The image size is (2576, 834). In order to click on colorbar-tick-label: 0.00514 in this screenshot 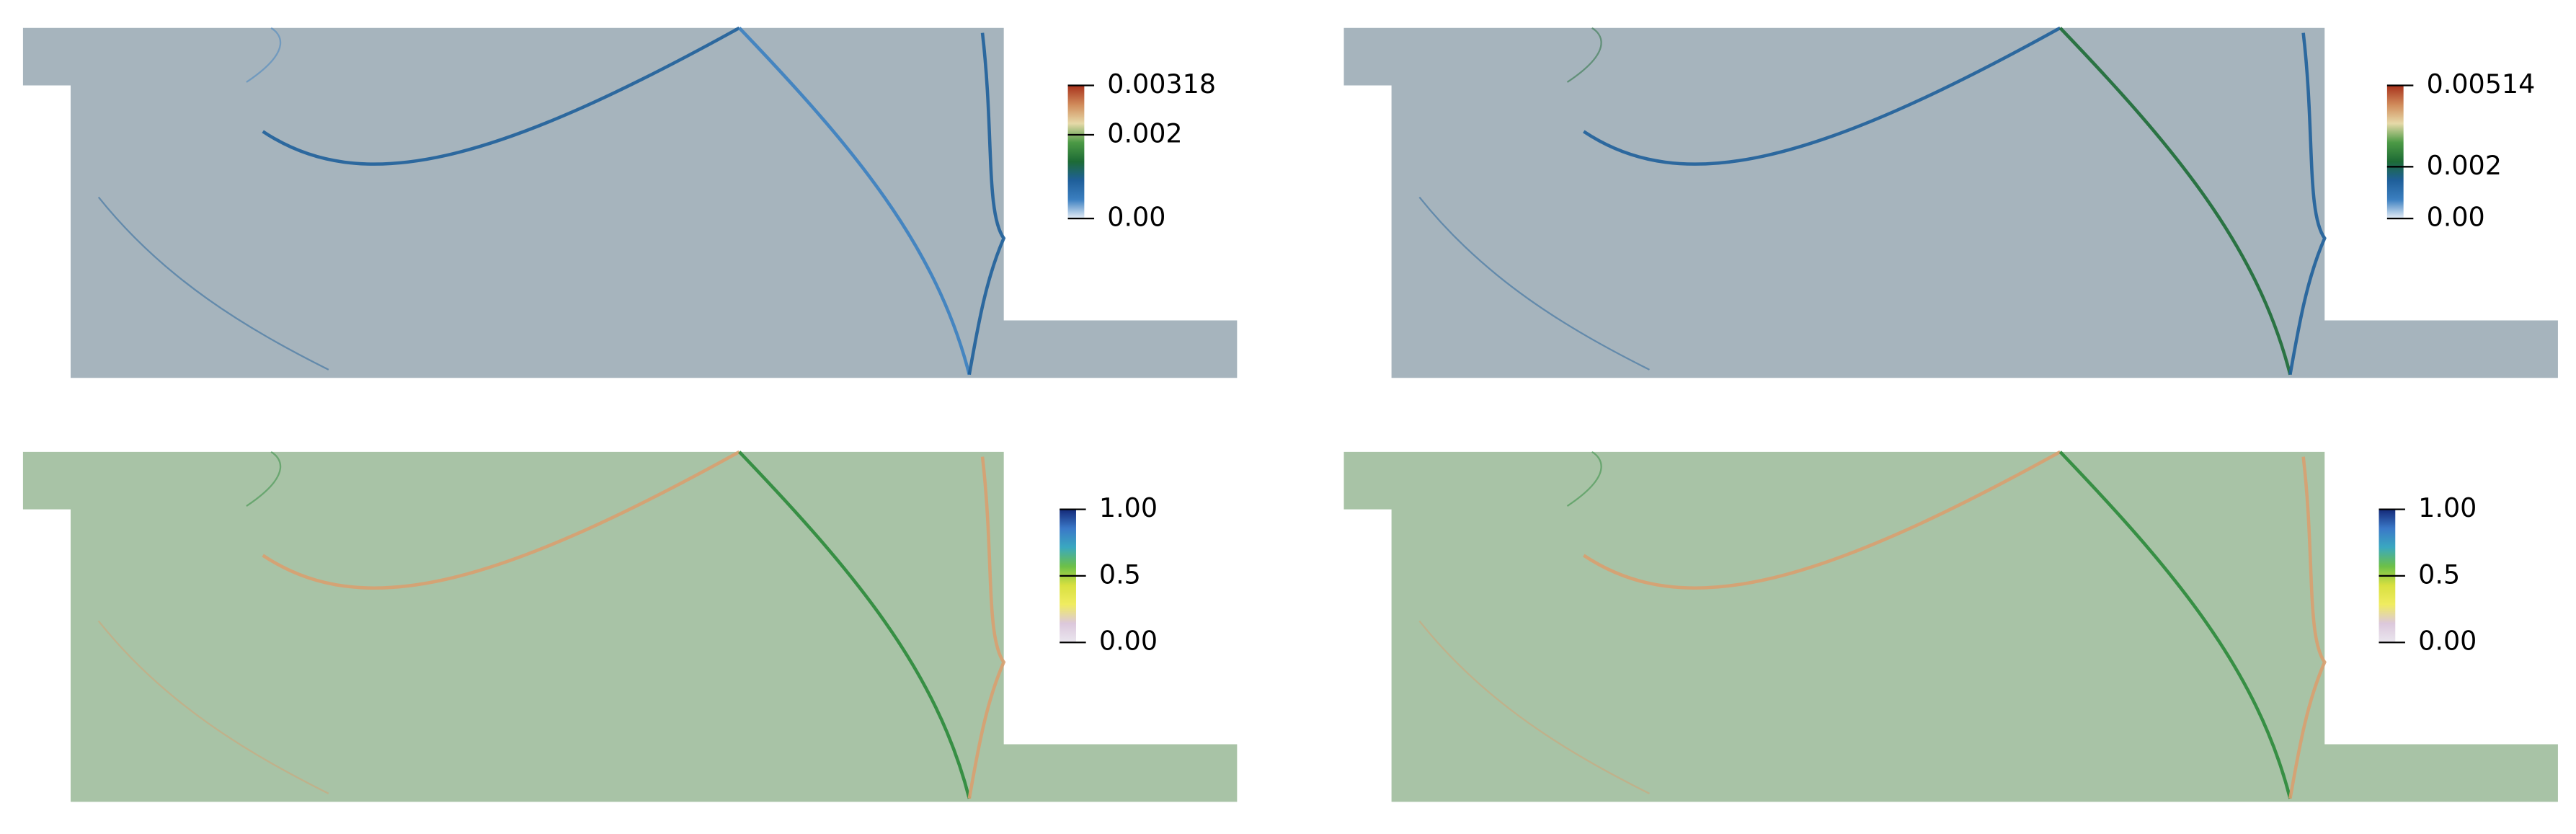, I will do `click(2481, 83)`.